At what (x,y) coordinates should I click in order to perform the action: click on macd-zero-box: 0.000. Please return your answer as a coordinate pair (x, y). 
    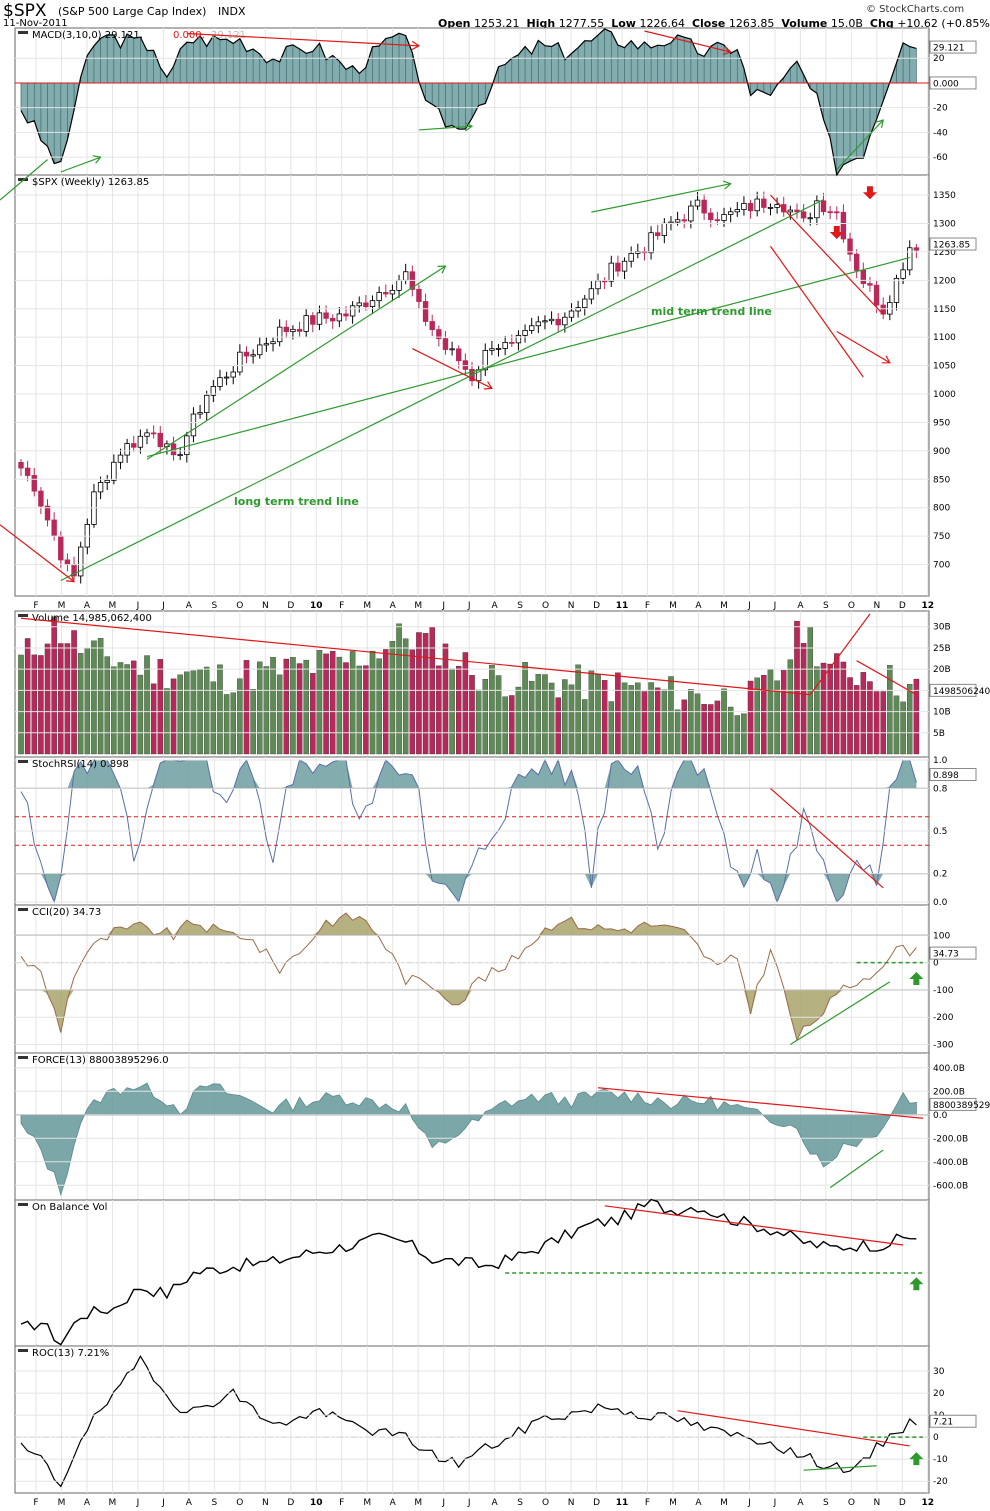
    Looking at the image, I should click on (946, 84).